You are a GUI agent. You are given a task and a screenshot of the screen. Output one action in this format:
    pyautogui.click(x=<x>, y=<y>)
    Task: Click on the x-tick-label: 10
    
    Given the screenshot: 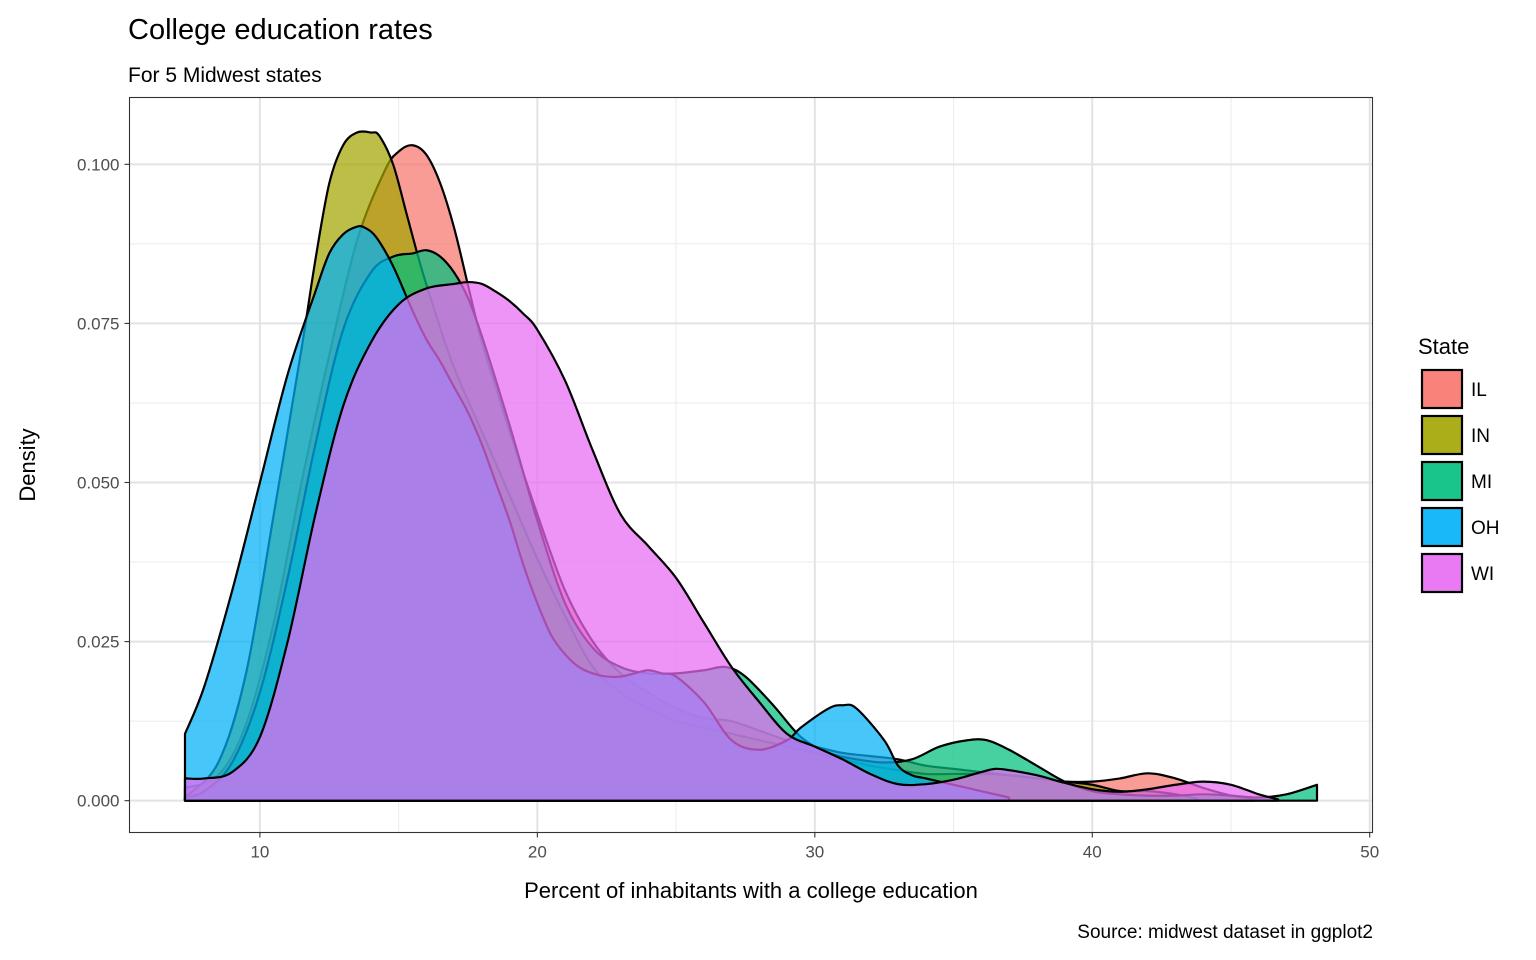 What is the action you would take?
    pyautogui.click(x=259, y=852)
    